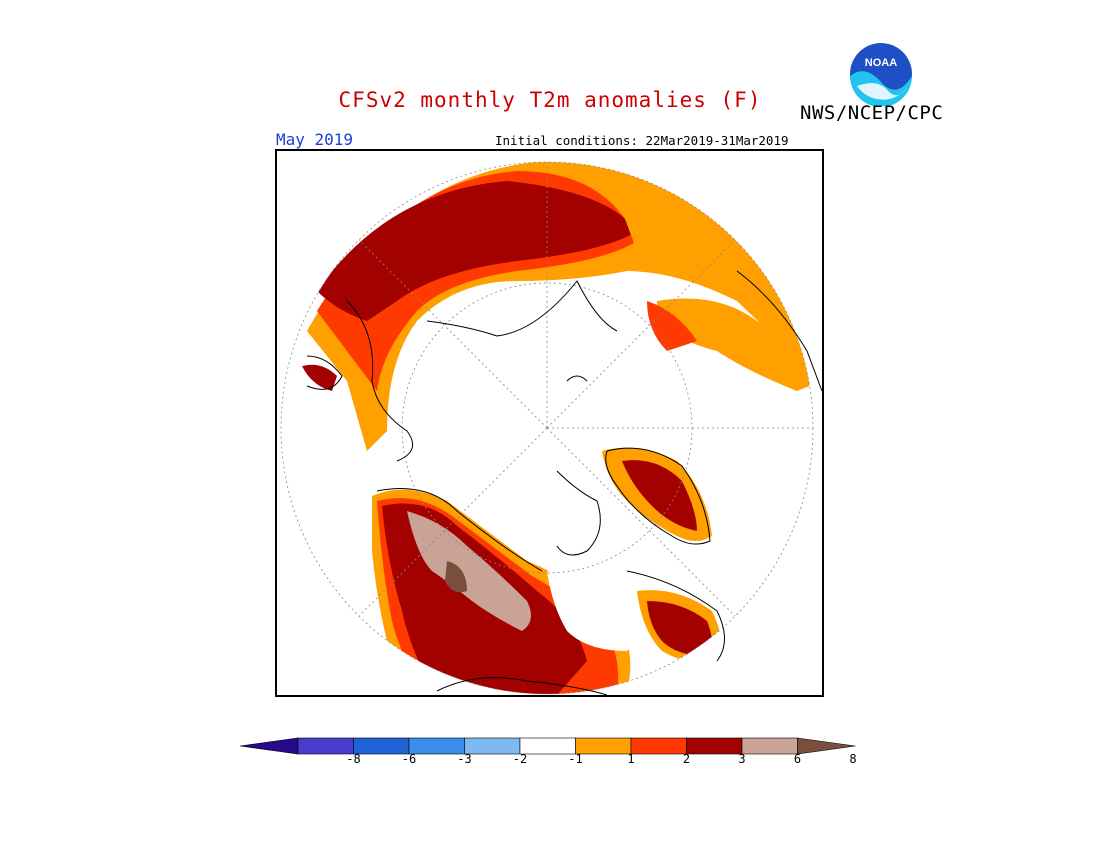 This screenshot has width=1100, height=850. What do you see at coordinates (642, 140) in the screenshot?
I see `initial-conditions: Initial conditions: 22Mar2019-31Mar2019` at bounding box center [642, 140].